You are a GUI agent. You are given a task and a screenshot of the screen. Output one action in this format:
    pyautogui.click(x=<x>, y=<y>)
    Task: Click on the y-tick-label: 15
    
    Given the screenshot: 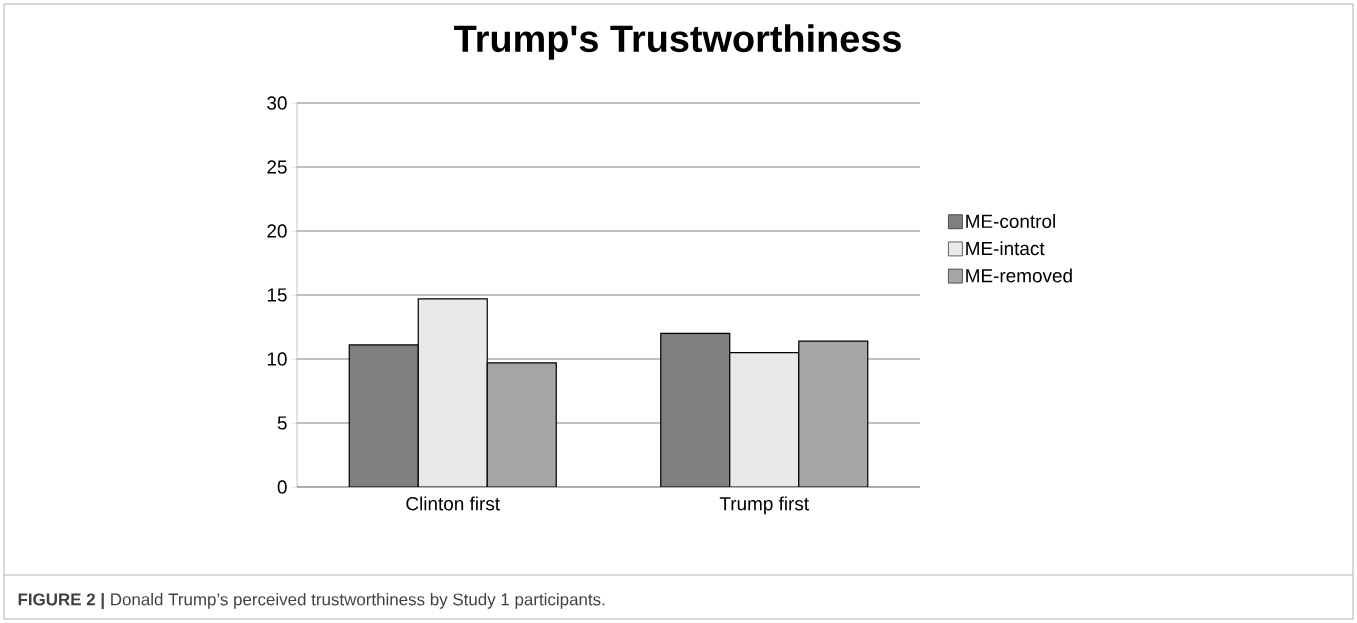 What is the action you would take?
    pyautogui.click(x=277, y=295)
    